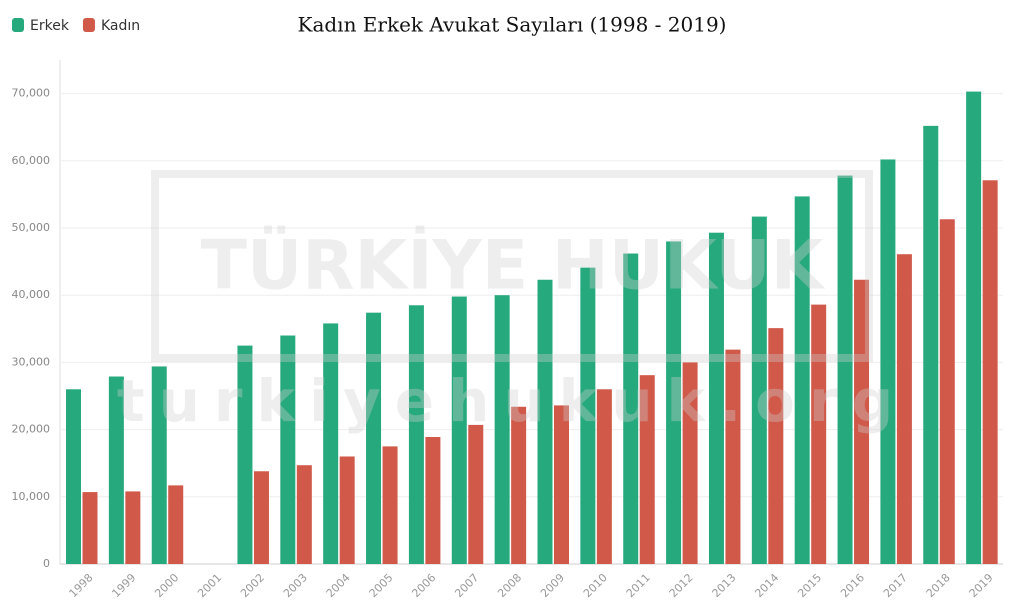  Describe the element at coordinates (552, 585) in the screenshot. I see `x-tick-label: 2009` at that location.